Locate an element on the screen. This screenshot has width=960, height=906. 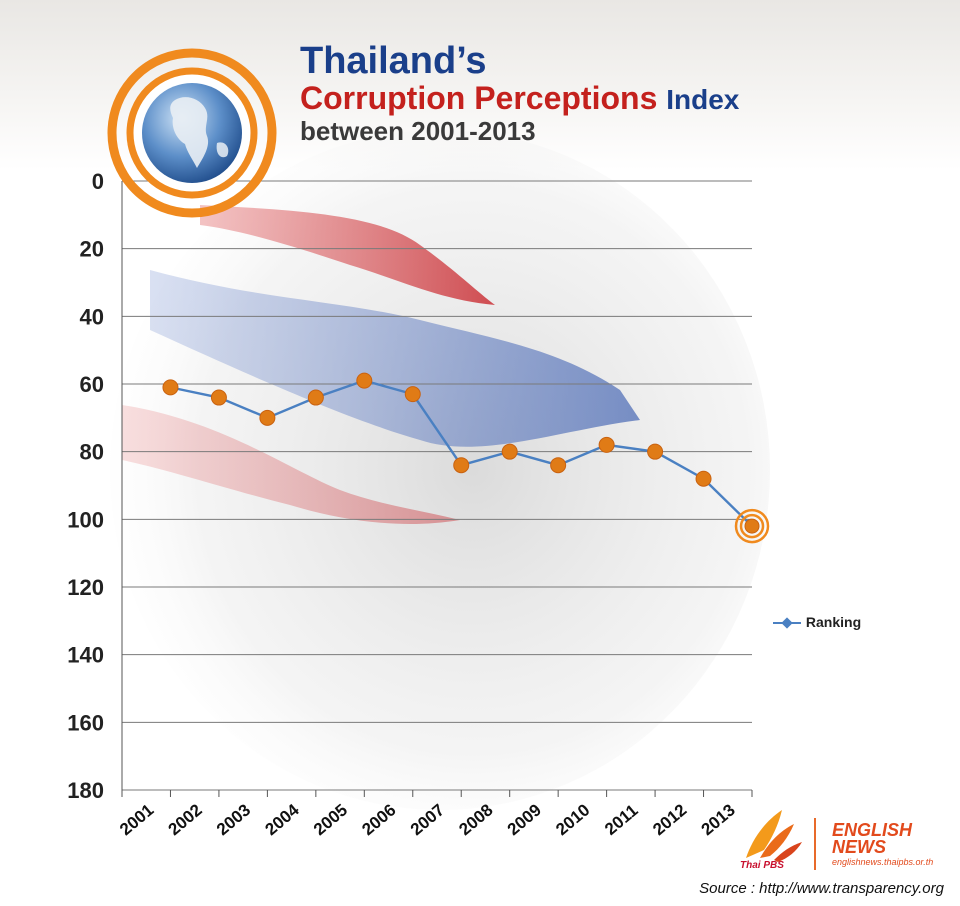
english-news-wordmark: ENGLISH NEWS is located at coordinates (872, 838).